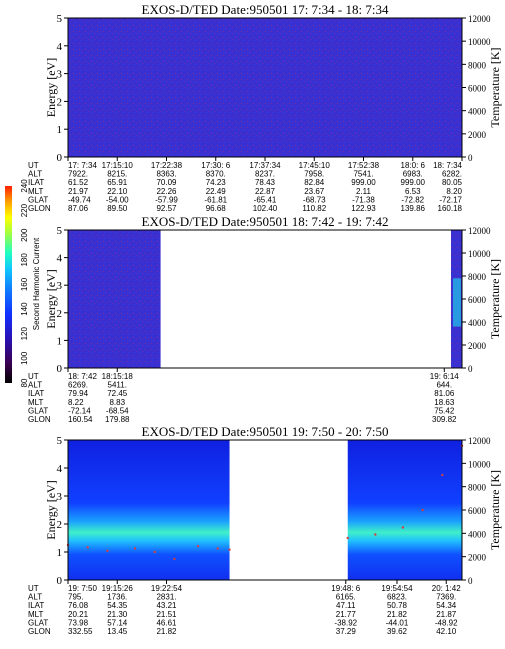 The image size is (505, 649). Describe the element at coordinates (346, 605) in the screenshot. I see `ephem-value: 47.11` at that location.